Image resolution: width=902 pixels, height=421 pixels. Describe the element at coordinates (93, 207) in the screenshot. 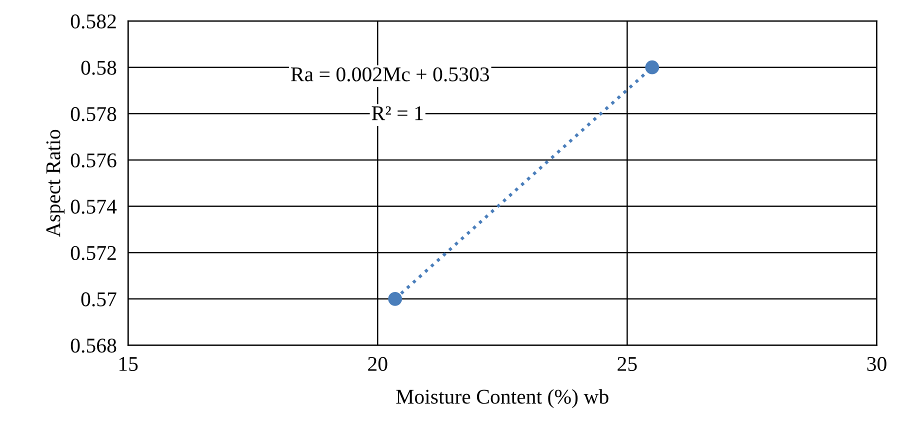

I see `y-tick-label: 0.574` at that location.